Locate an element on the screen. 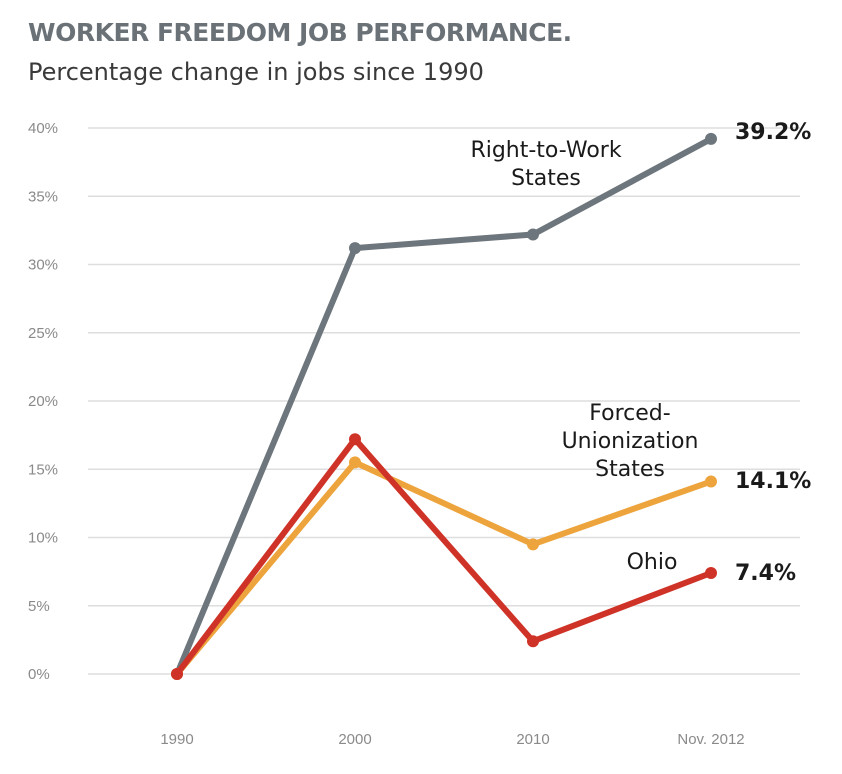 The height and width of the screenshot is (774, 842). x-tick-label: 1990 is located at coordinates (176, 739).